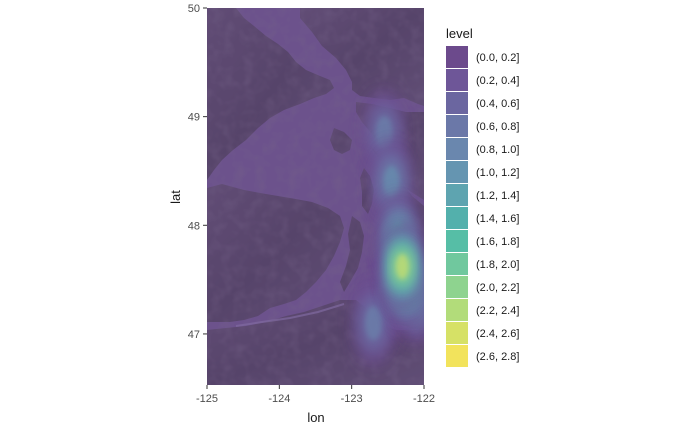 This screenshot has width=700, height=432. I want to click on y-ticks: 47 48 49 50, so click(197, 172).